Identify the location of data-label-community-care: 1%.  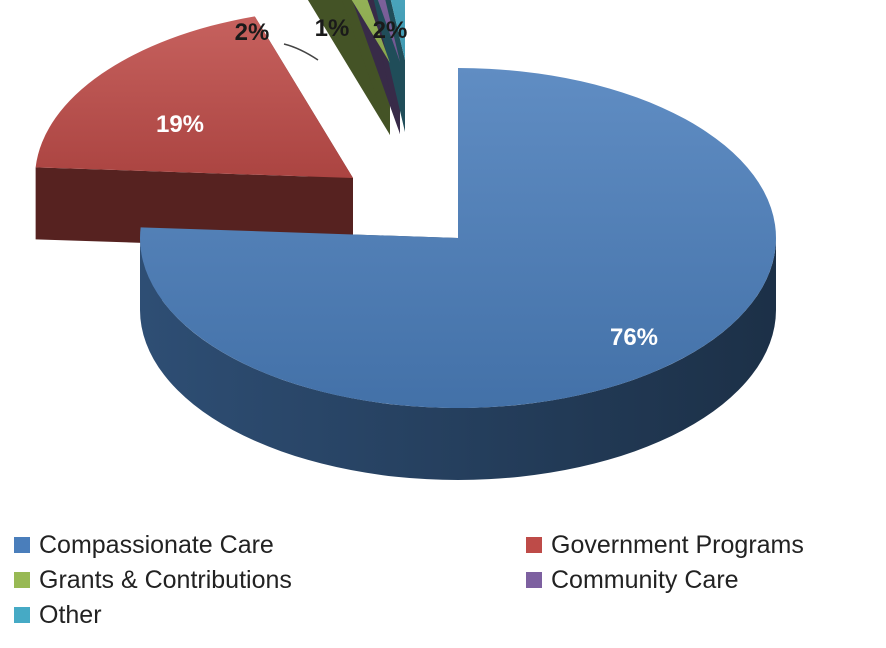
(332, 28).